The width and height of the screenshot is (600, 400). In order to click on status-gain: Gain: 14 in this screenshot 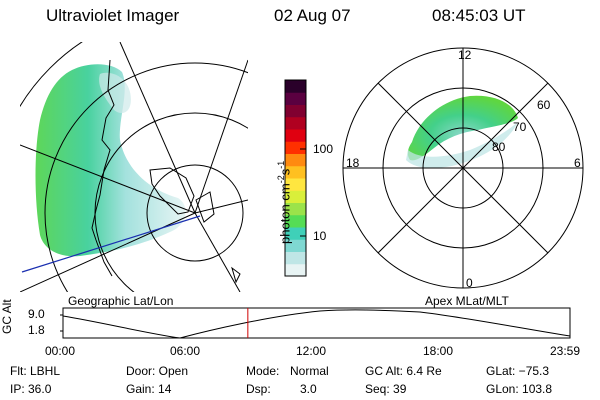, I will do `click(149, 389)`.